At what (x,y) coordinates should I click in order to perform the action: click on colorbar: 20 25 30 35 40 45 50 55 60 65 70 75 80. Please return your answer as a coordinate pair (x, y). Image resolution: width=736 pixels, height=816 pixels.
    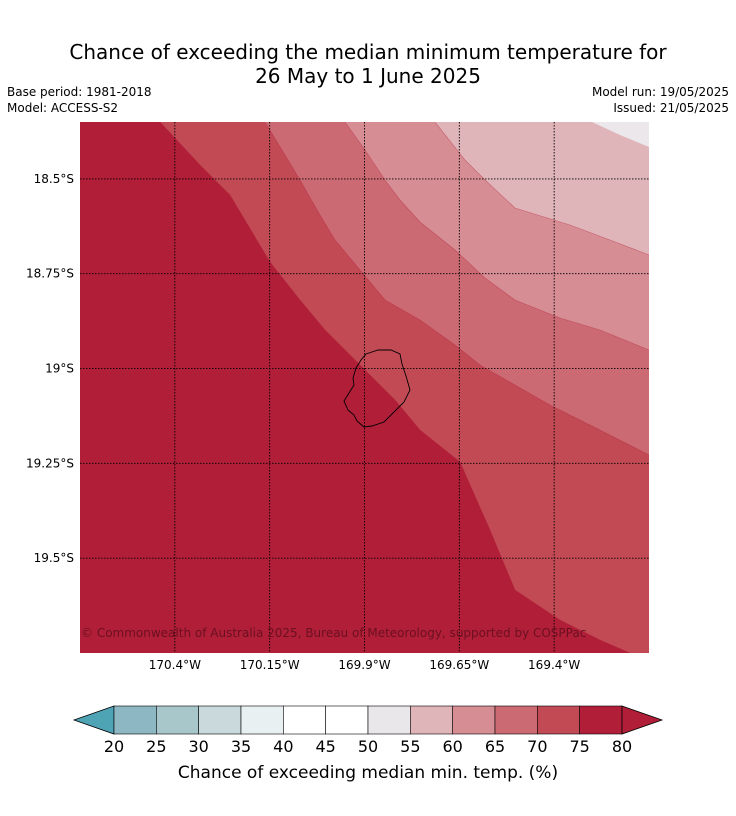
    Looking at the image, I should click on (368, 730).